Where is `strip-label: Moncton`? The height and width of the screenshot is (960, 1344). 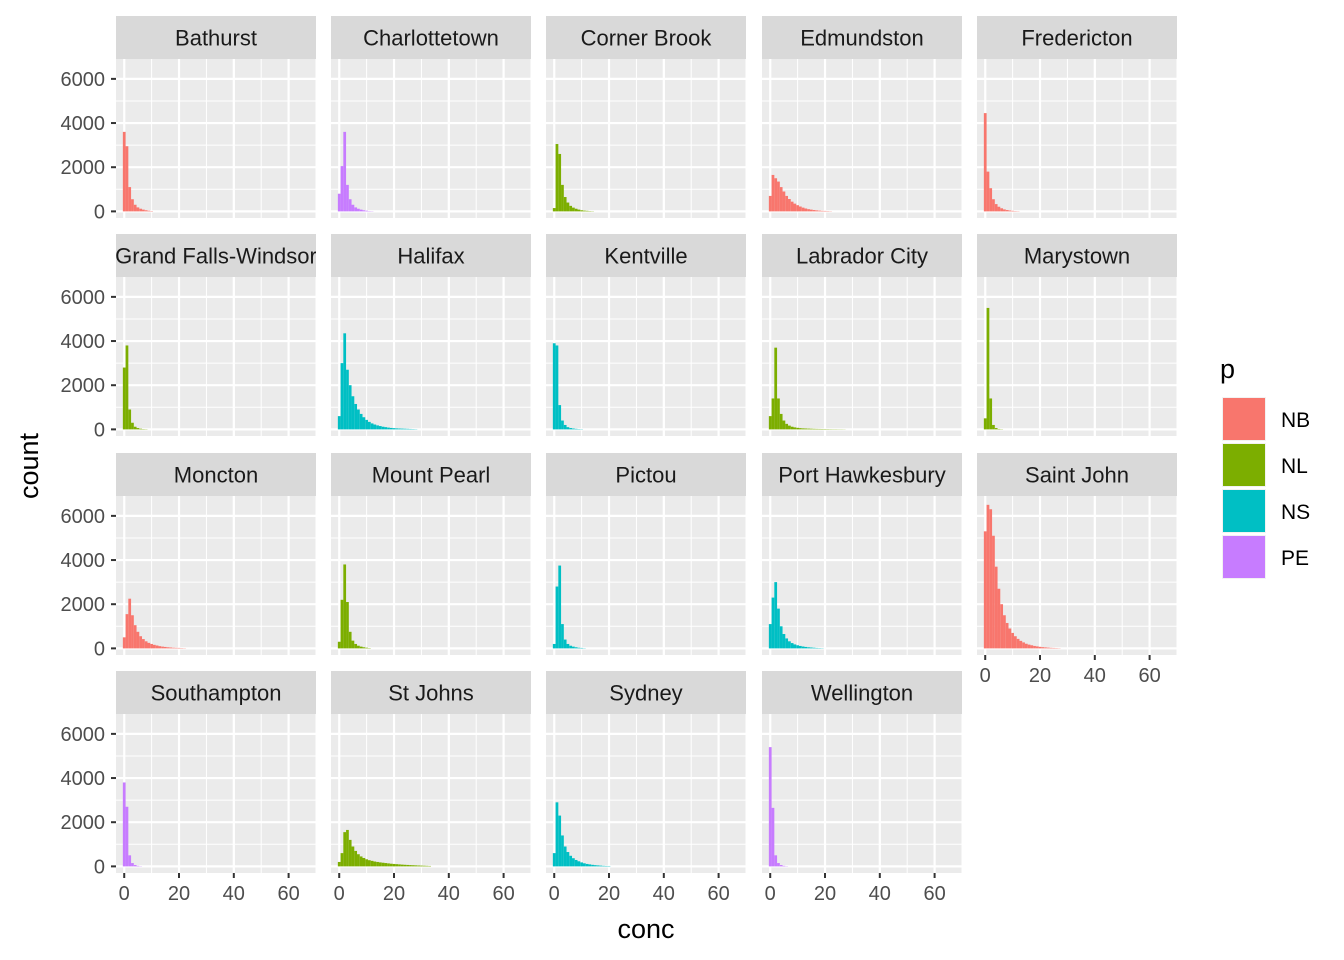
strip-label: Moncton is located at coordinates (216, 475).